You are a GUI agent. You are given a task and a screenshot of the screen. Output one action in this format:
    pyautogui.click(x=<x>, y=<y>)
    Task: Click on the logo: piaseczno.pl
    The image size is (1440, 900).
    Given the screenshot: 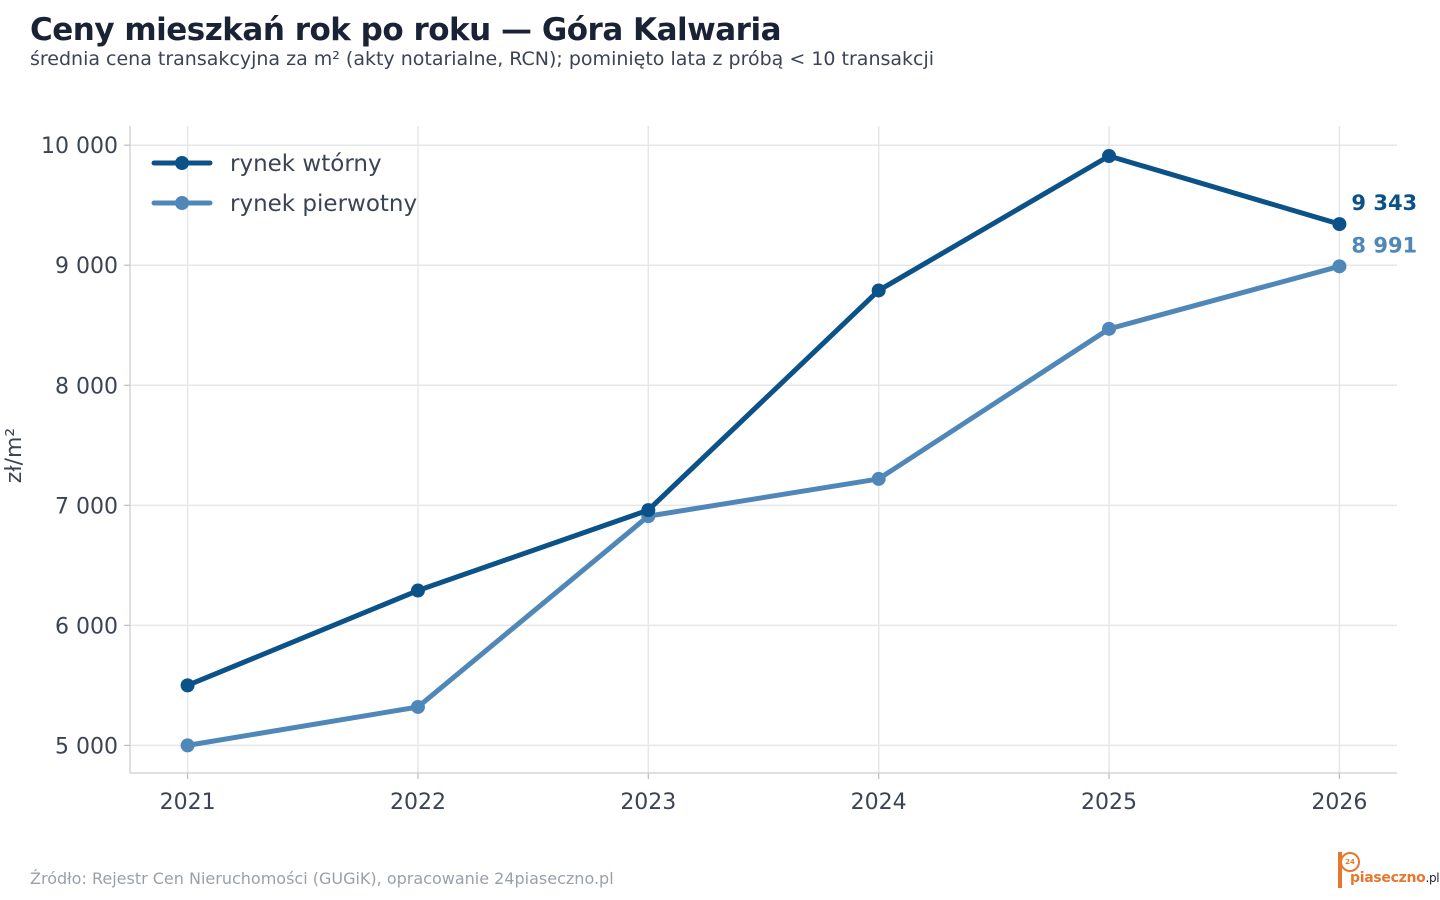 What is the action you would take?
    pyautogui.click(x=1395, y=878)
    